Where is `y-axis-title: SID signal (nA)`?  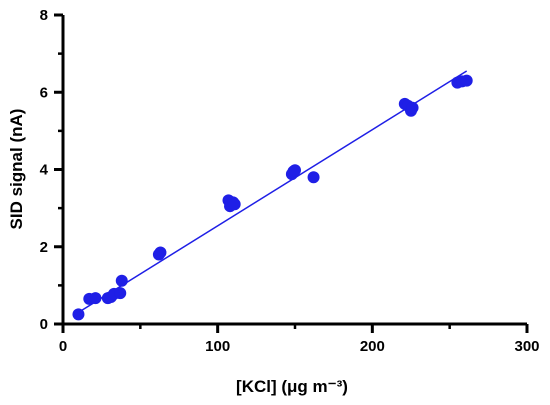 y-axis-title: SID signal (nA) is located at coordinates (16, 169).